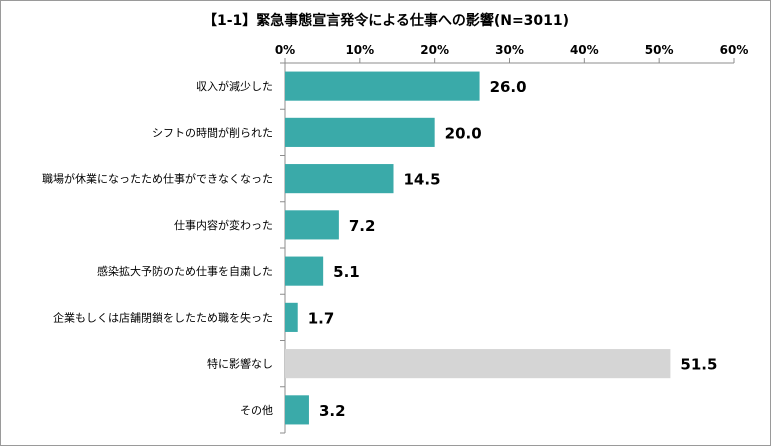 This screenshot has width=771, height=446. Describe the element at coordinates (508, 87) in the screenshot. I see `value-label: 26.0` at that location.